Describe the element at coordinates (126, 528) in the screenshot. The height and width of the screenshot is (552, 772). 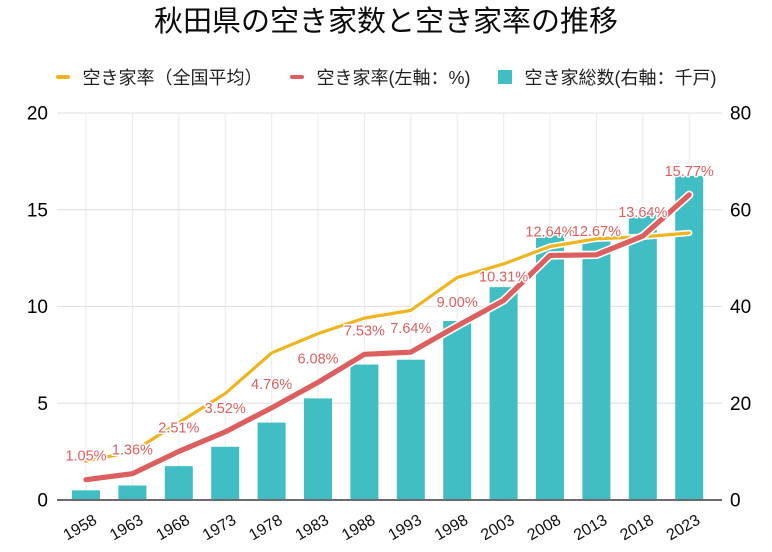
I see `x-axis-label: 1963` at that location.